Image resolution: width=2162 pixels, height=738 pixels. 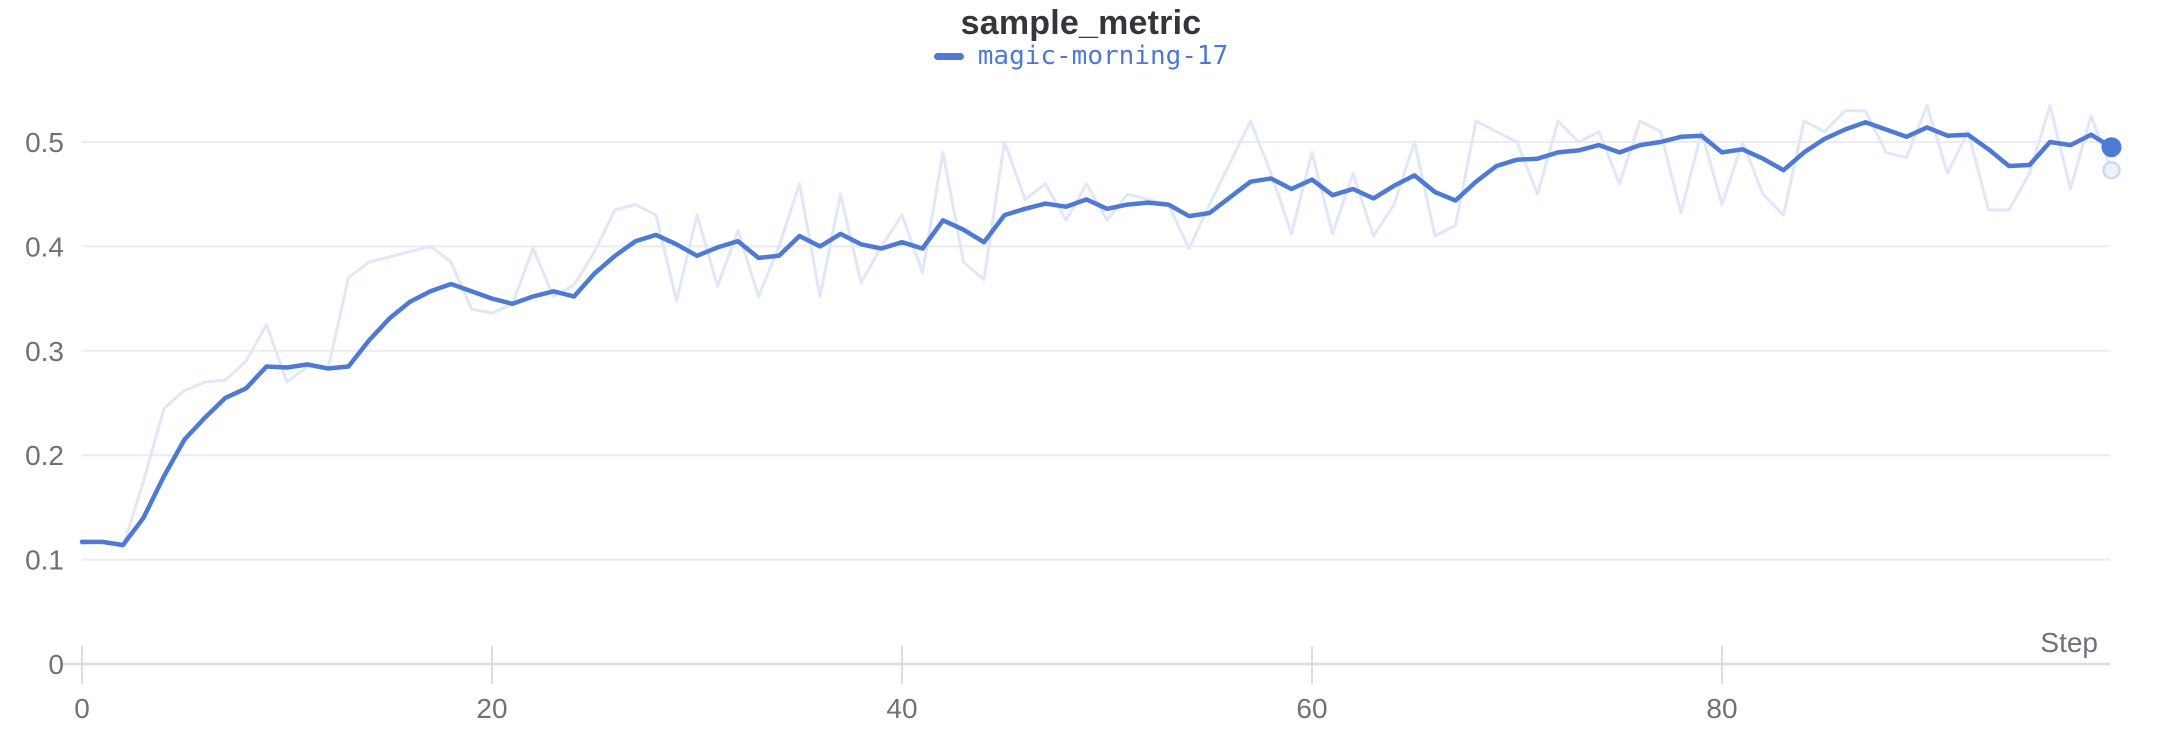 What do you see at coordinates (2069, 642) in the screenshot?
I see `x-axis-title: Step` at bounding box center [2069, 642].